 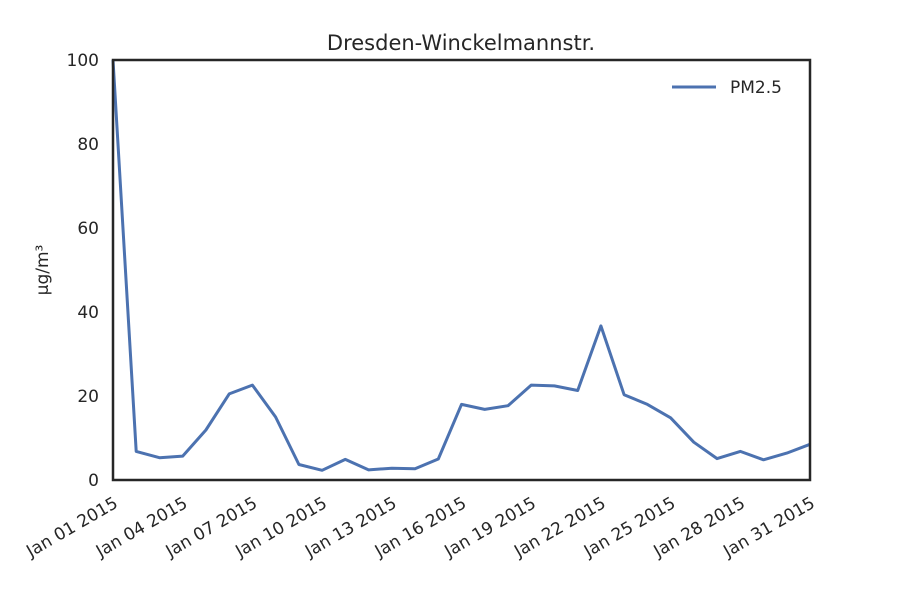 What do you see at coordinates (88, 229) in the screenshot?
I see `y-tick-label: 60` at bounding box center [88, 229].